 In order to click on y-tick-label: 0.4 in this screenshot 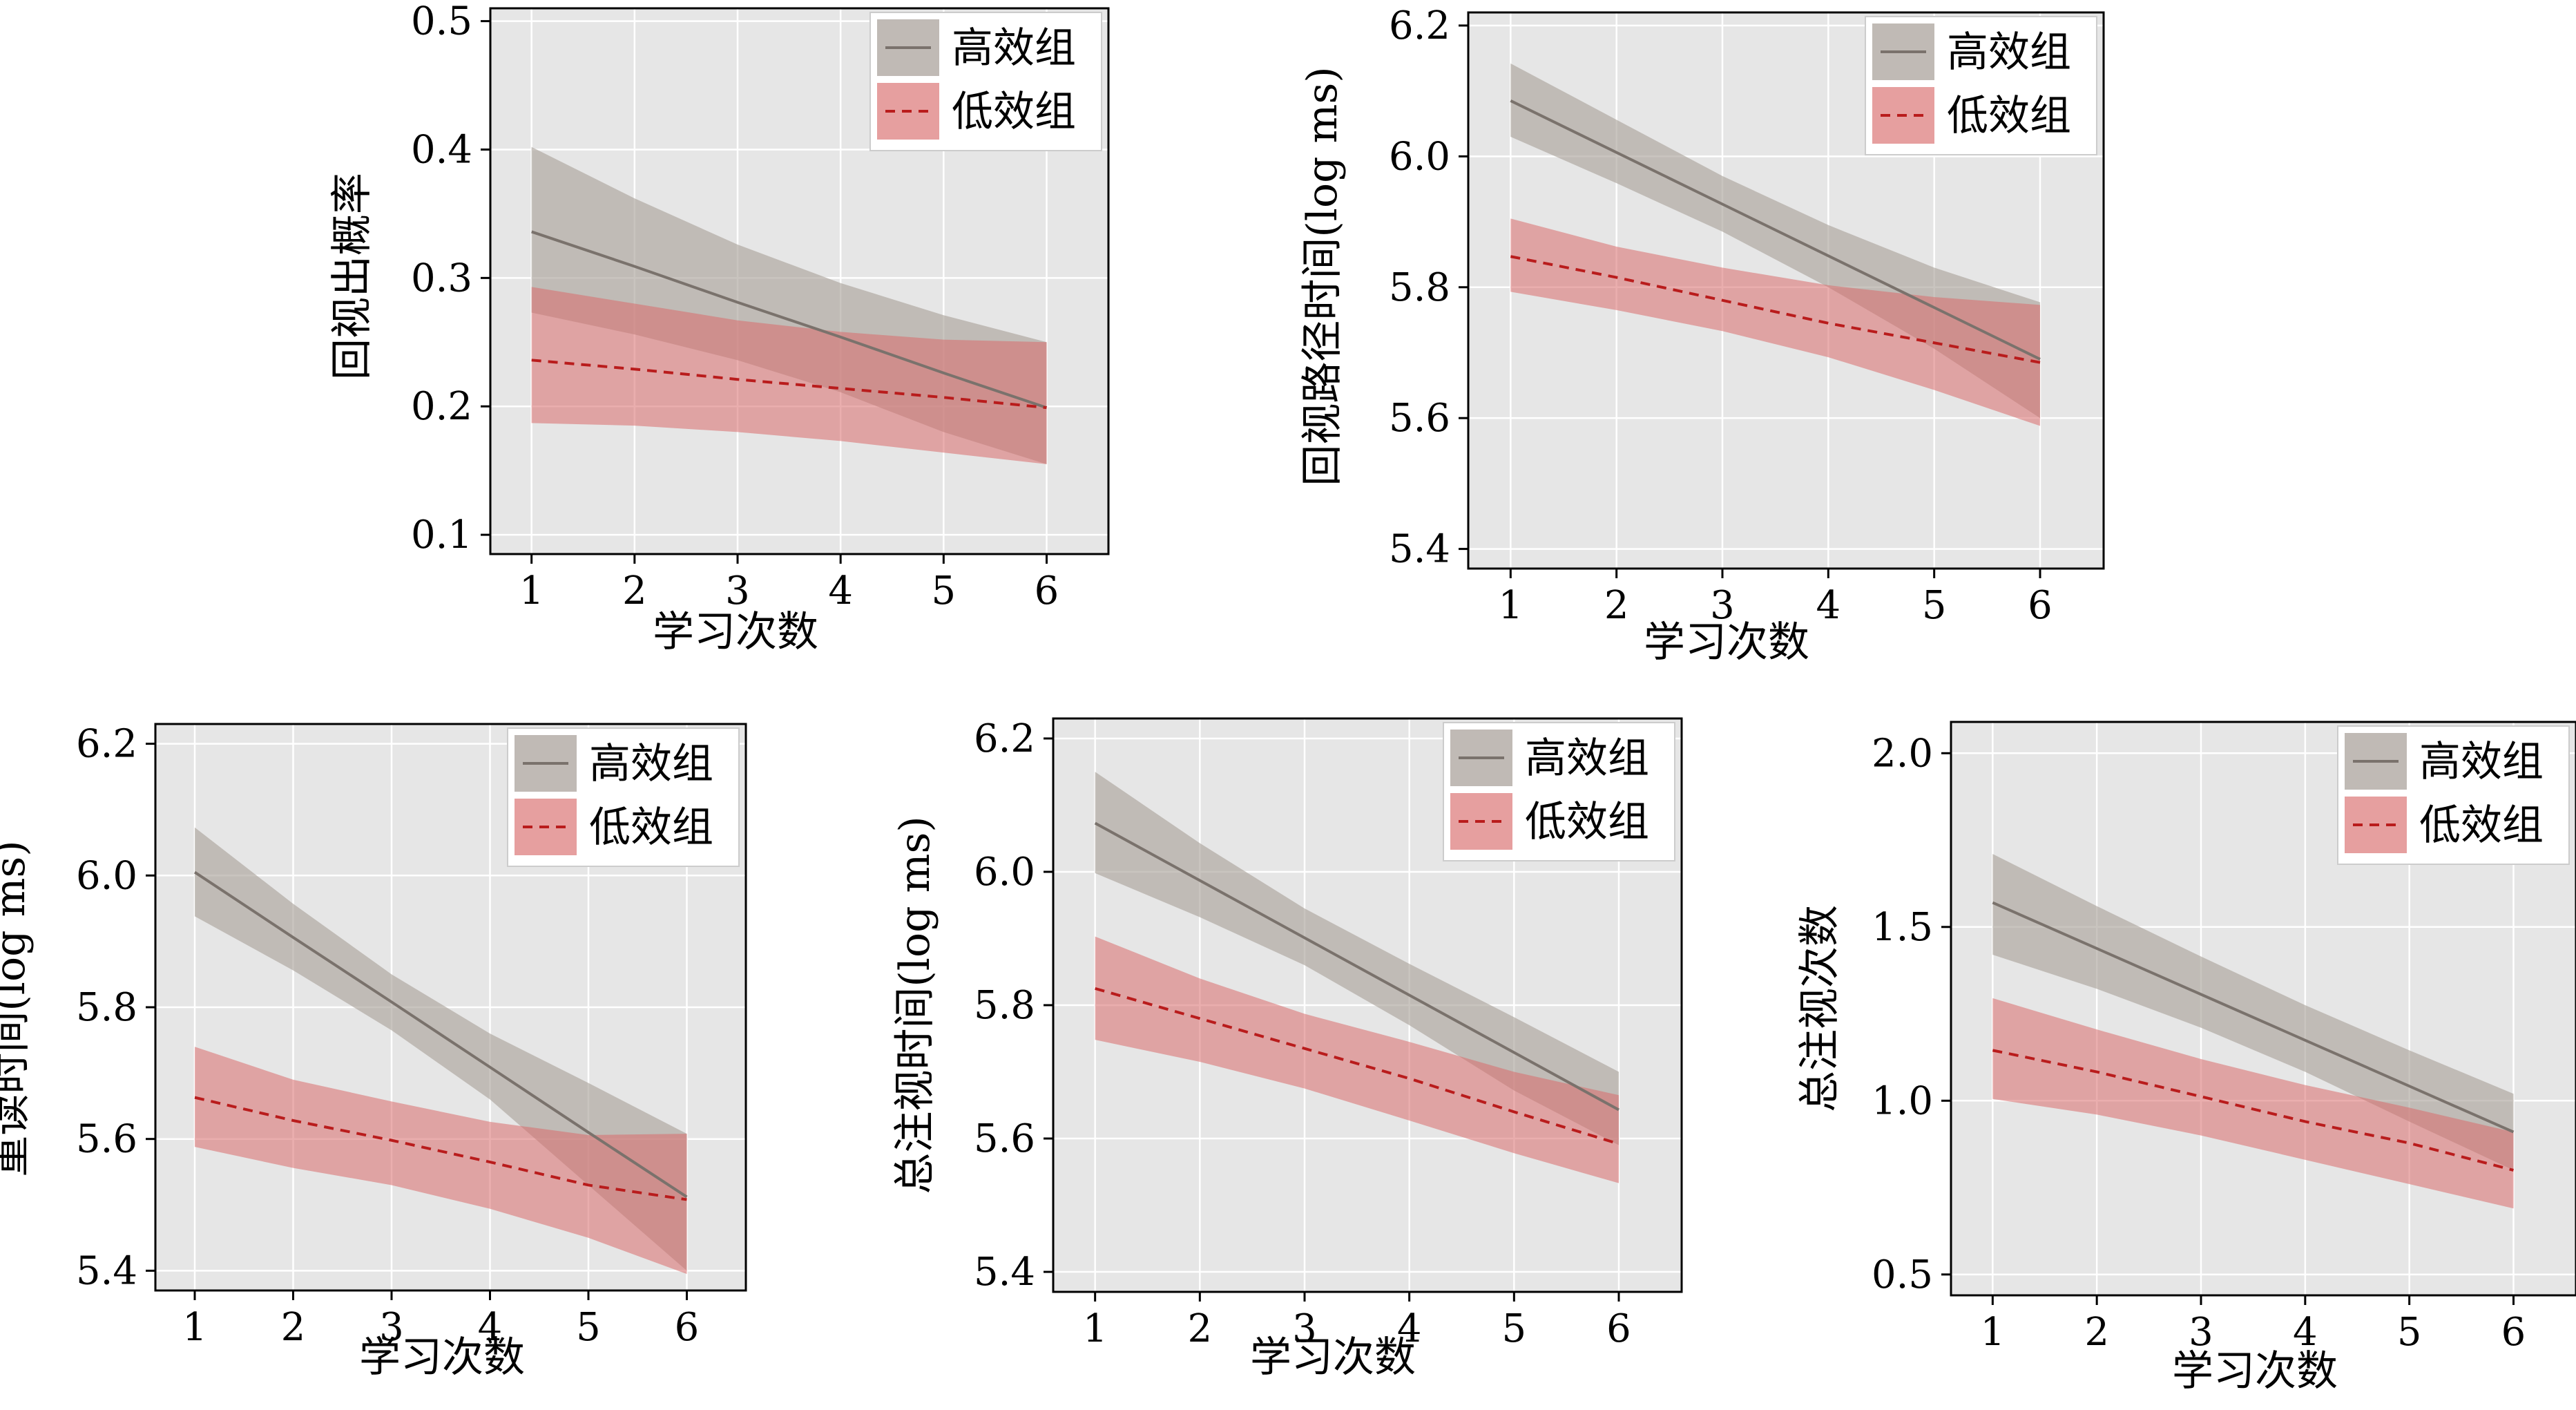, I will do `click(441, 149)`.